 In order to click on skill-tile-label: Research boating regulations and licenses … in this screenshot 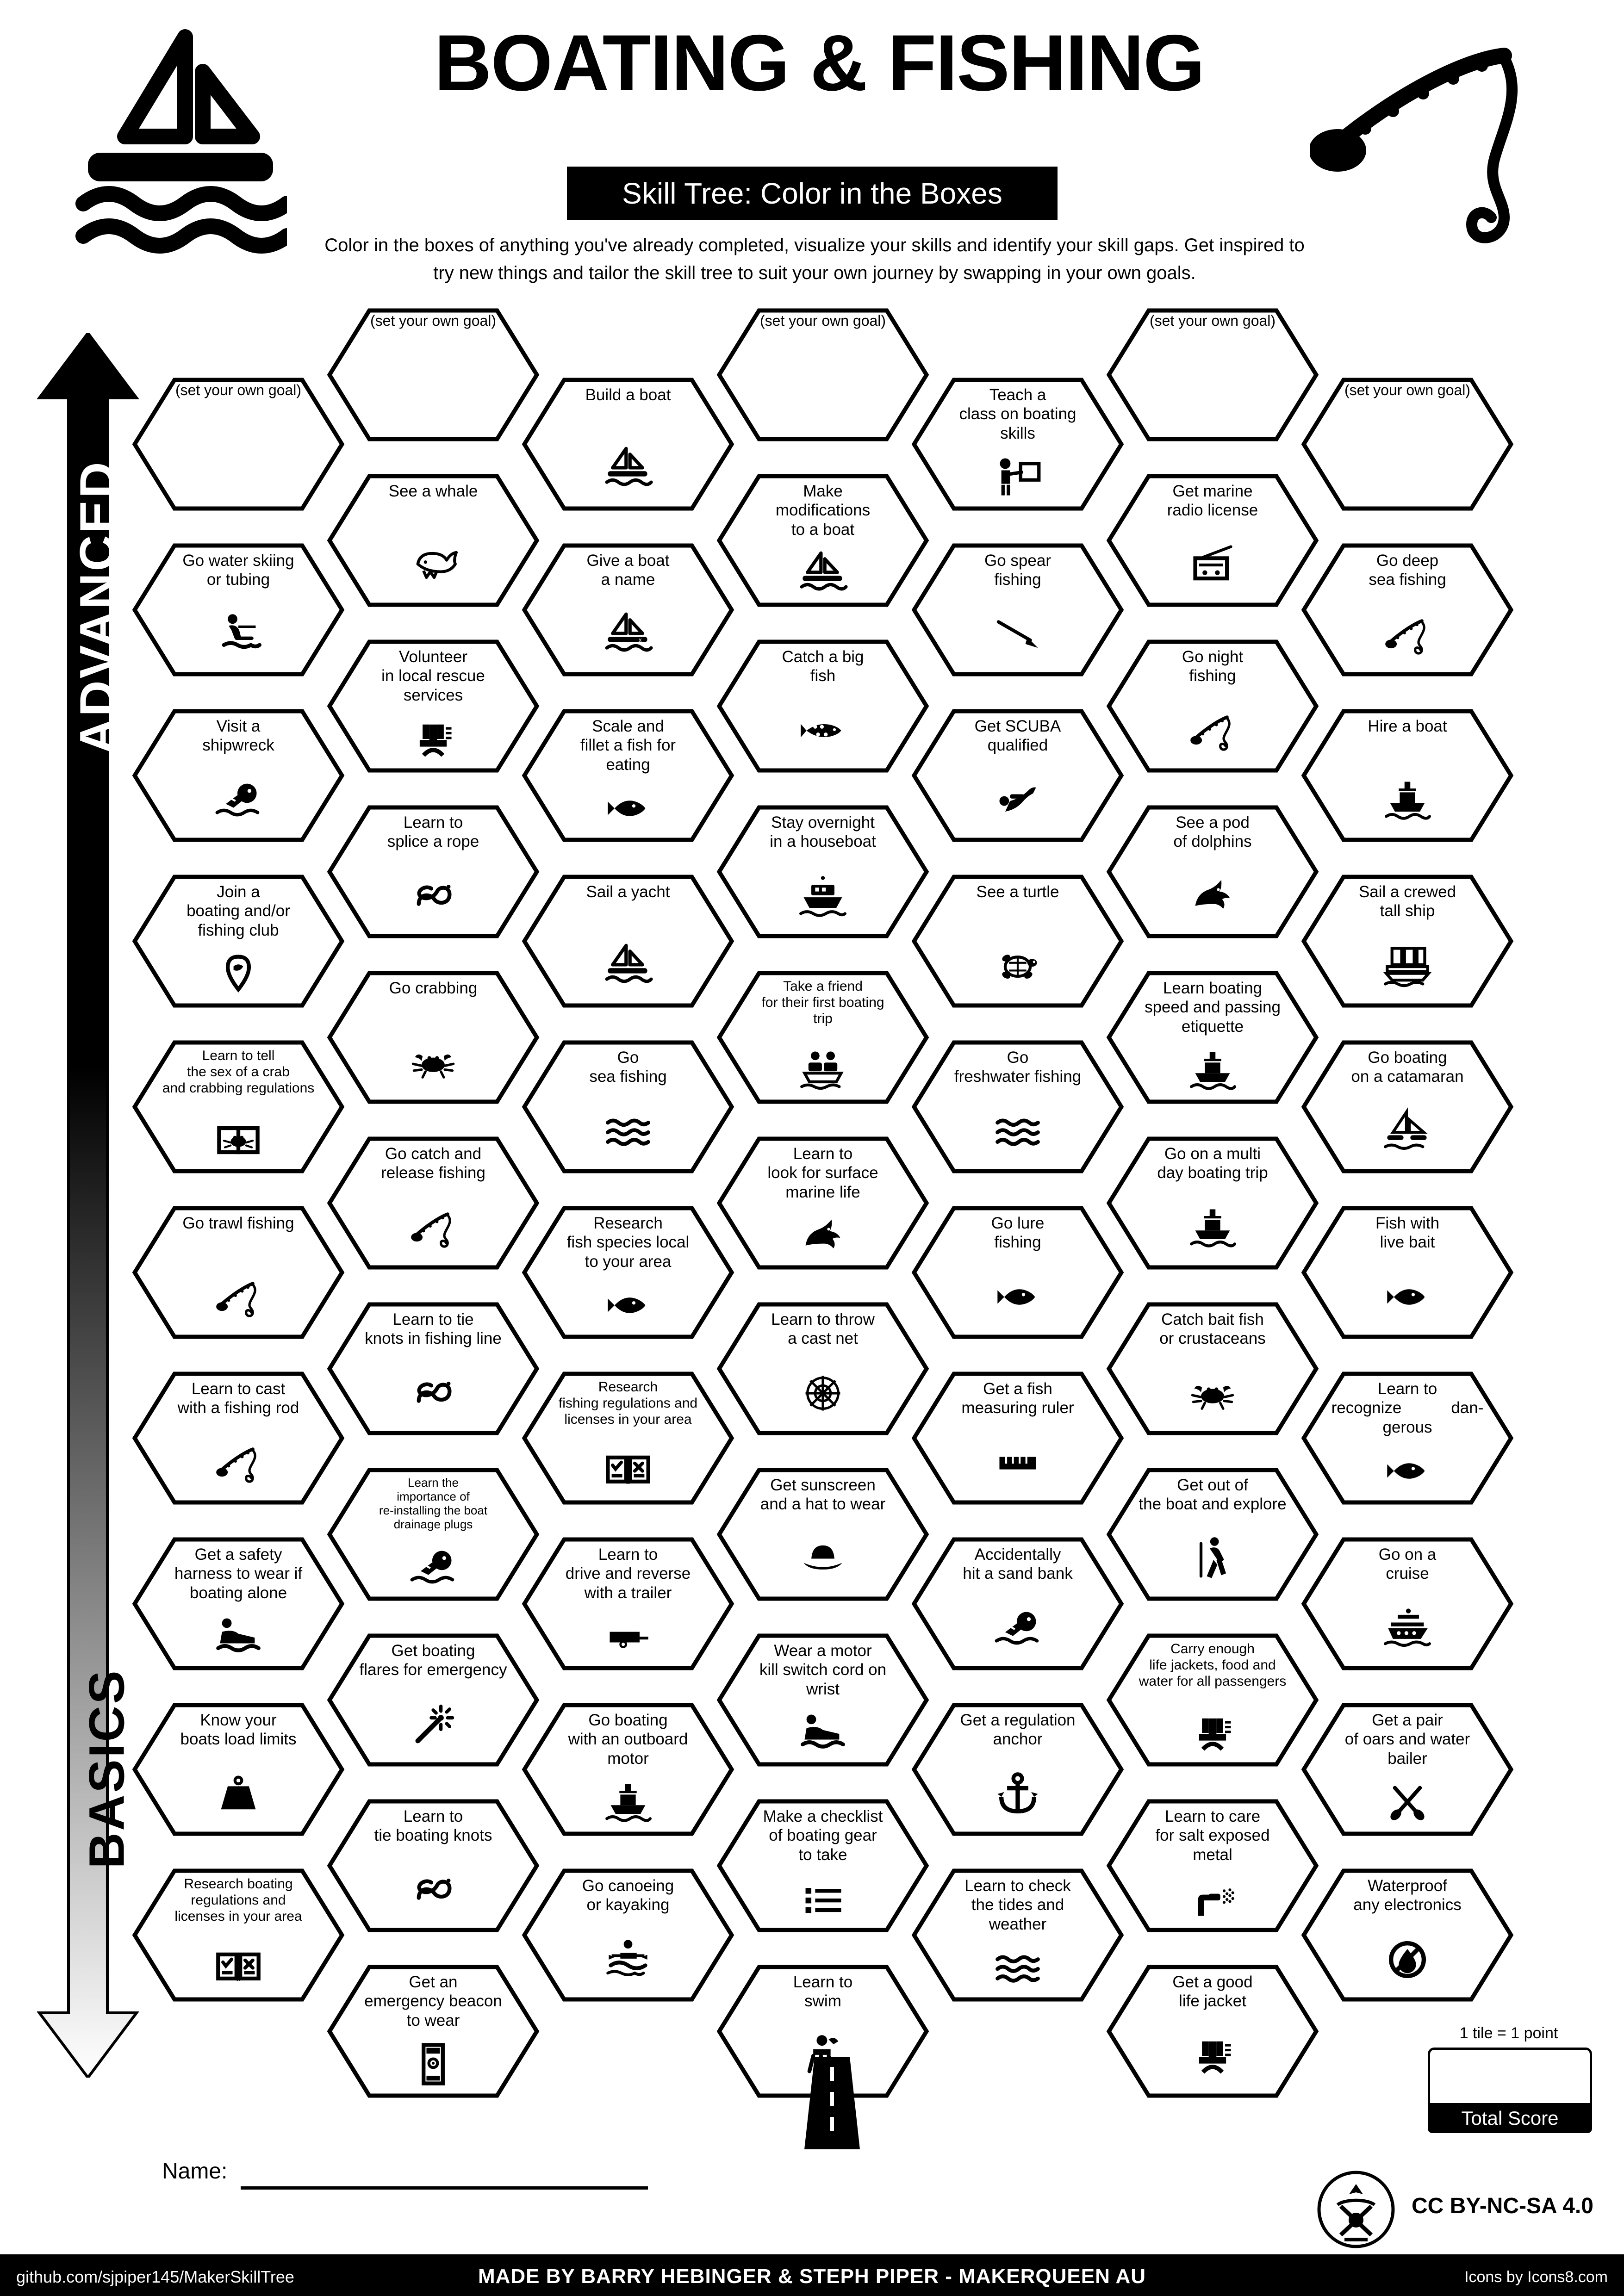, I will do `click(238, 1900)`.